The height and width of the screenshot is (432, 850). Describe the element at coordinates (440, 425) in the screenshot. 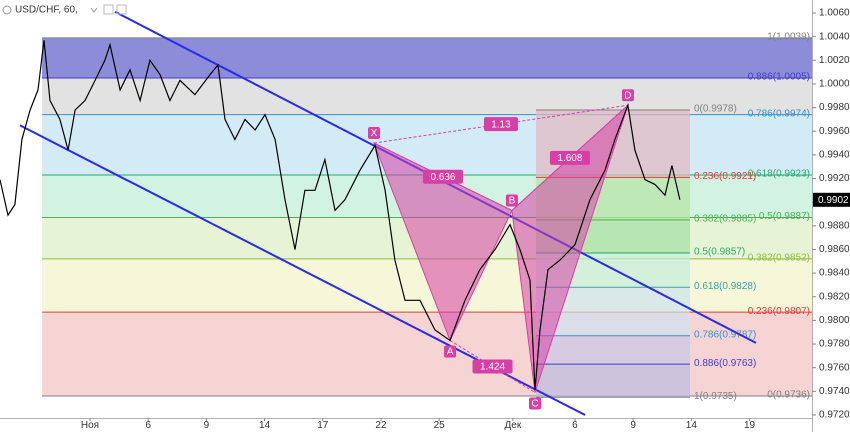

I see `x-tick-label: 25` at that location.